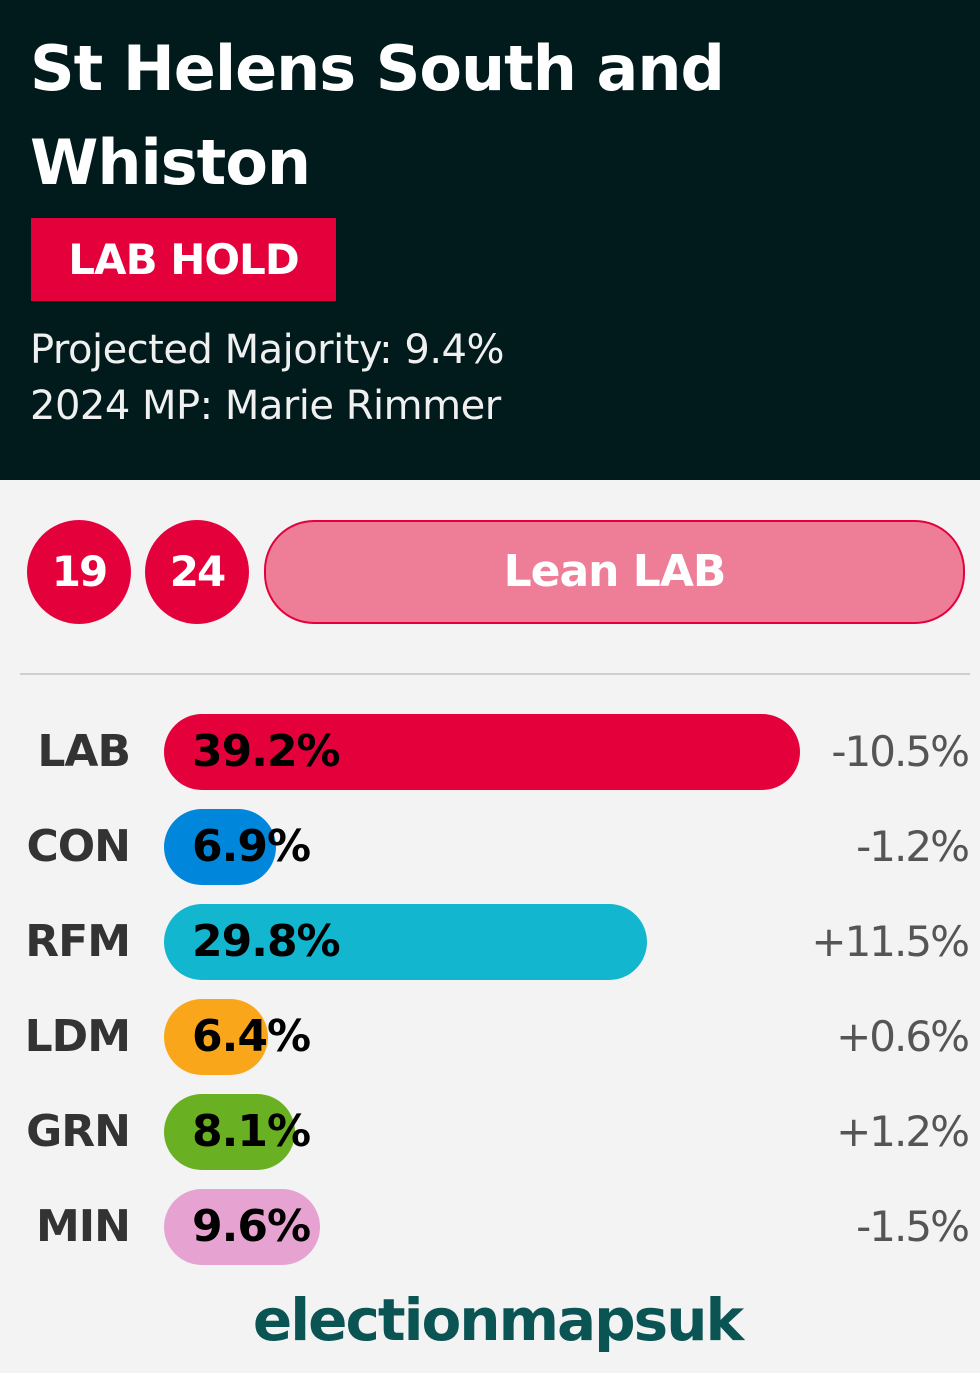  I want to click on seat-rating-pill: Lean LAB, so click(614, 572).